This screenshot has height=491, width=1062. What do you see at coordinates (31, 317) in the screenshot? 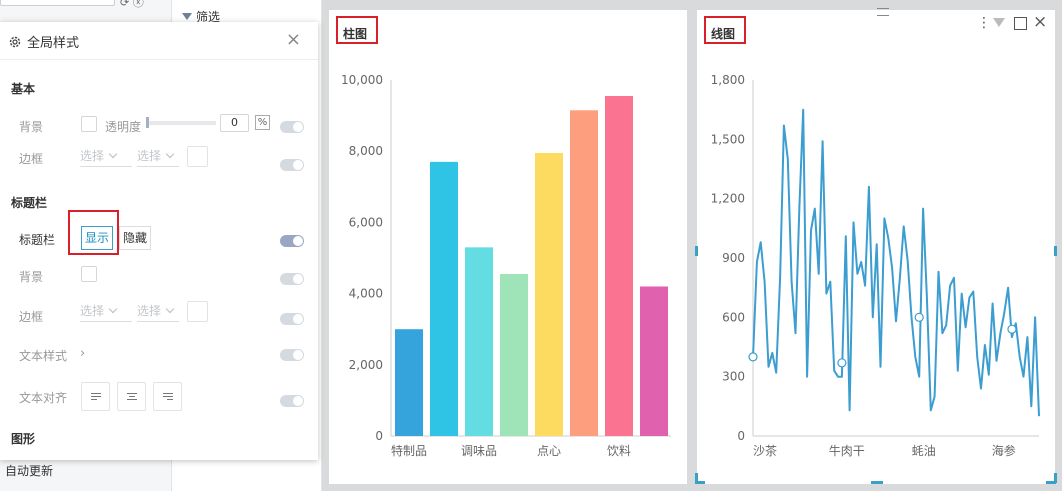
I see `titlebar-border-label: 边框` at bounding box center [31, 317].